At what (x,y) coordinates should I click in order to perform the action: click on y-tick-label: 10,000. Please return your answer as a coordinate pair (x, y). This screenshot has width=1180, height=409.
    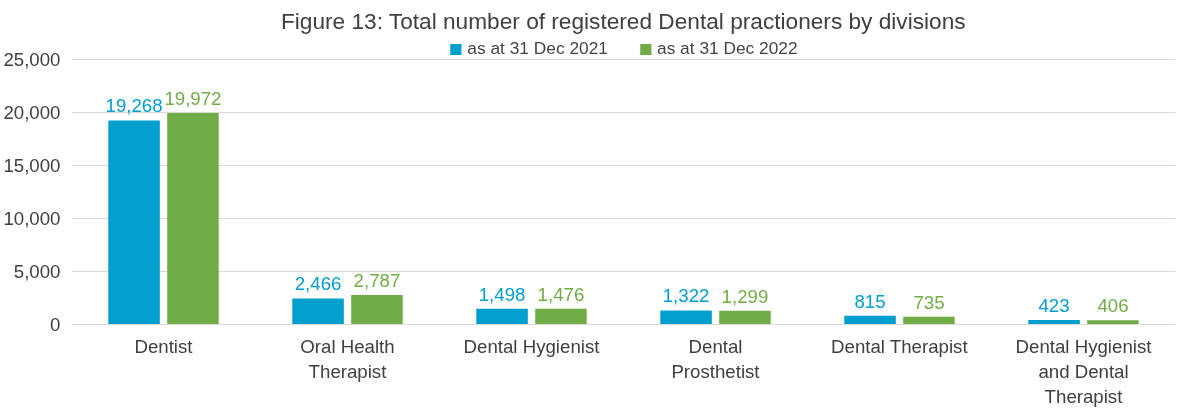
    Looking at the image, I should click on (32, 219).